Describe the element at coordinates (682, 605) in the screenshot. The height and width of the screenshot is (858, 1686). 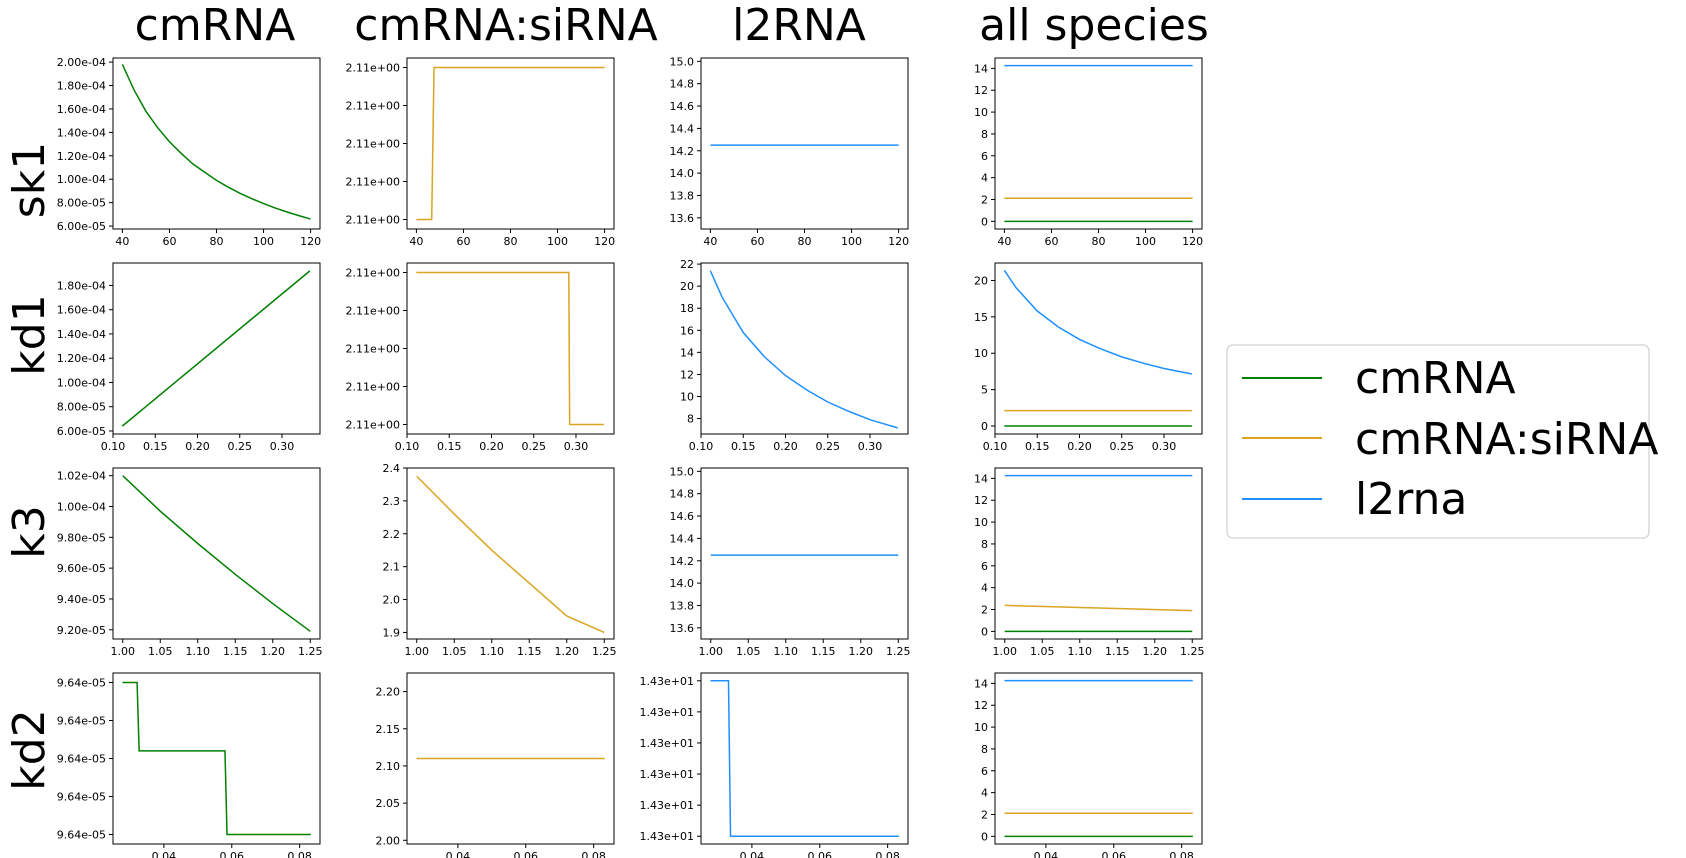
I see `y-tick-label-k3-l2rna-1: 13.8` at that location.